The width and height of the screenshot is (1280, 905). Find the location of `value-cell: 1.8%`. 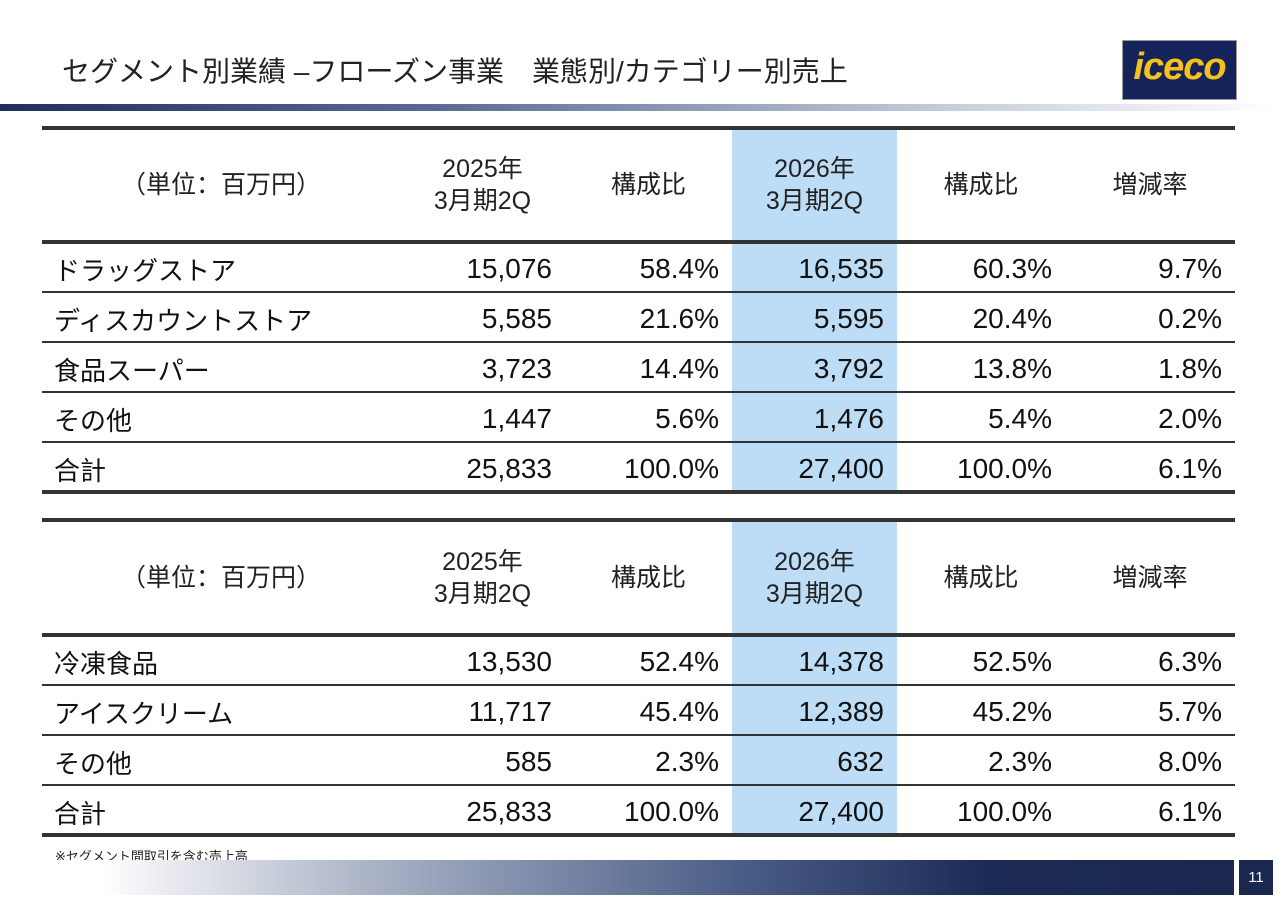

value-cell: 1.8% is located at coordinates (1190, 368).